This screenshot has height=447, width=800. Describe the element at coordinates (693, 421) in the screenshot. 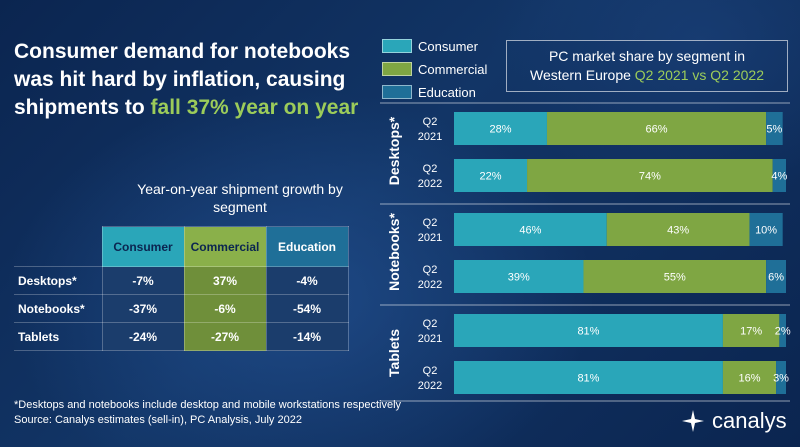

I see `canalys-logo-icon` at that location.